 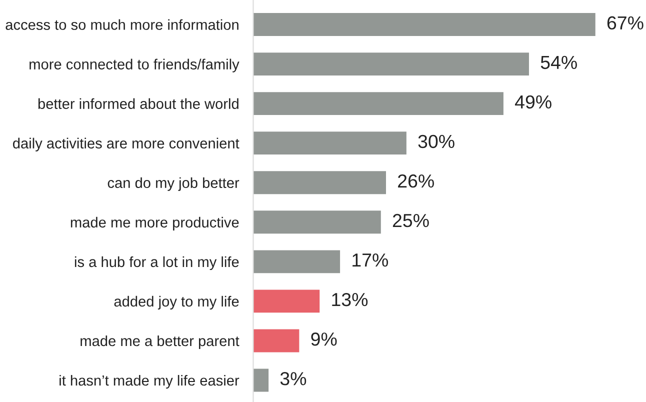 What do you see at coordinates (176, 303) in the screenshot?
I see `y-tick-label: added joy to my life` at bounding box center [176, 303].